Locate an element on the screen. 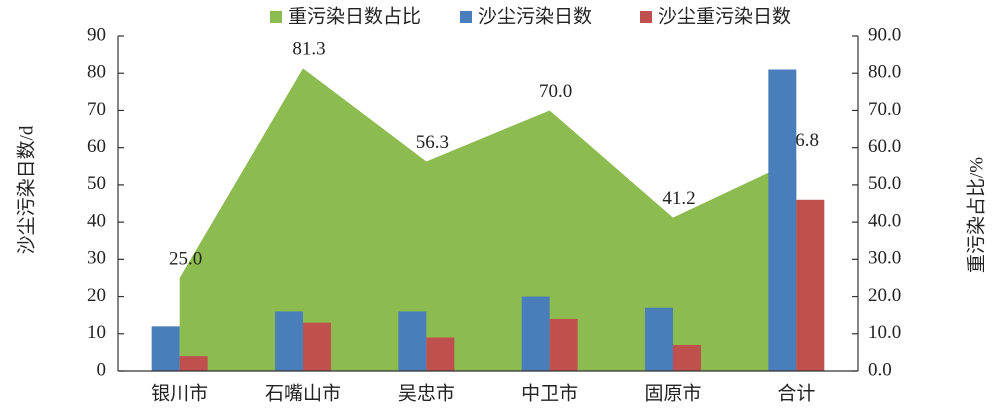  y-tick-label: 0 is located at coordinates (102, 369).